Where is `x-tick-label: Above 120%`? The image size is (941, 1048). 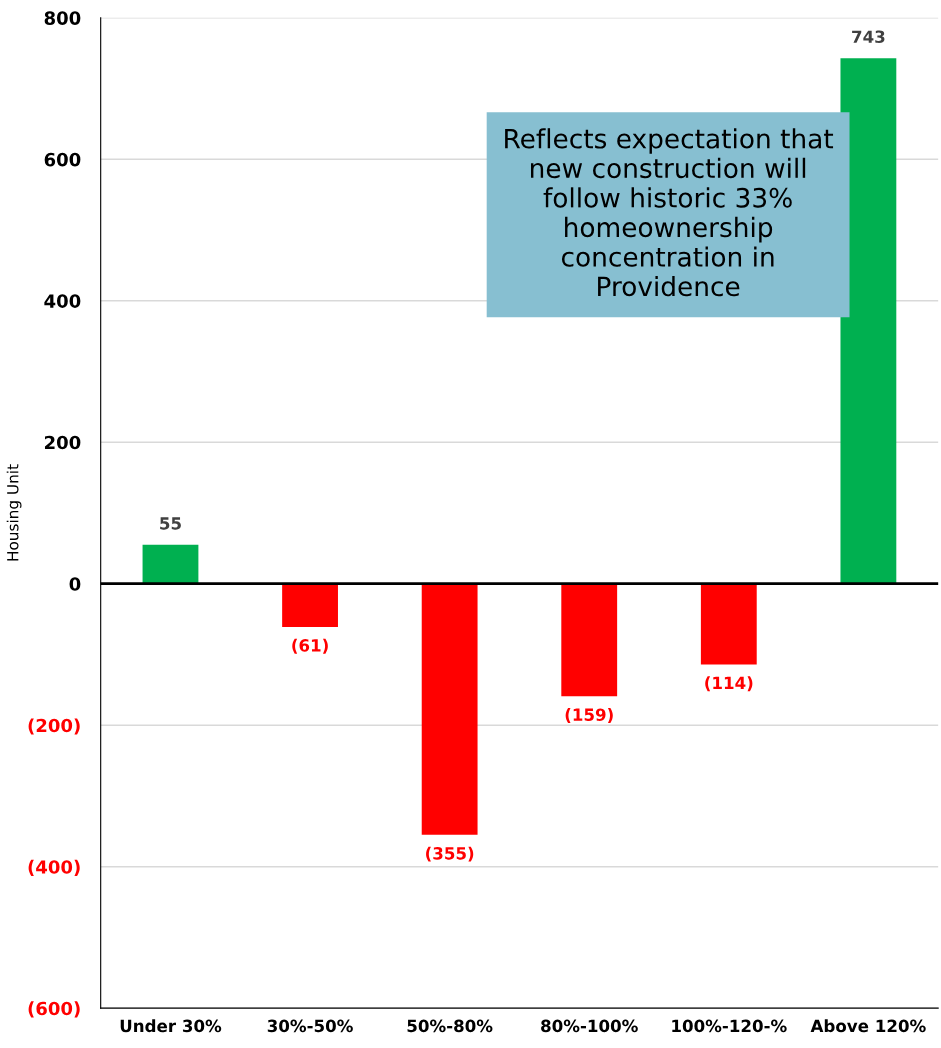
x-tick-label: Above 120% is located at coordinates (868, 1026).